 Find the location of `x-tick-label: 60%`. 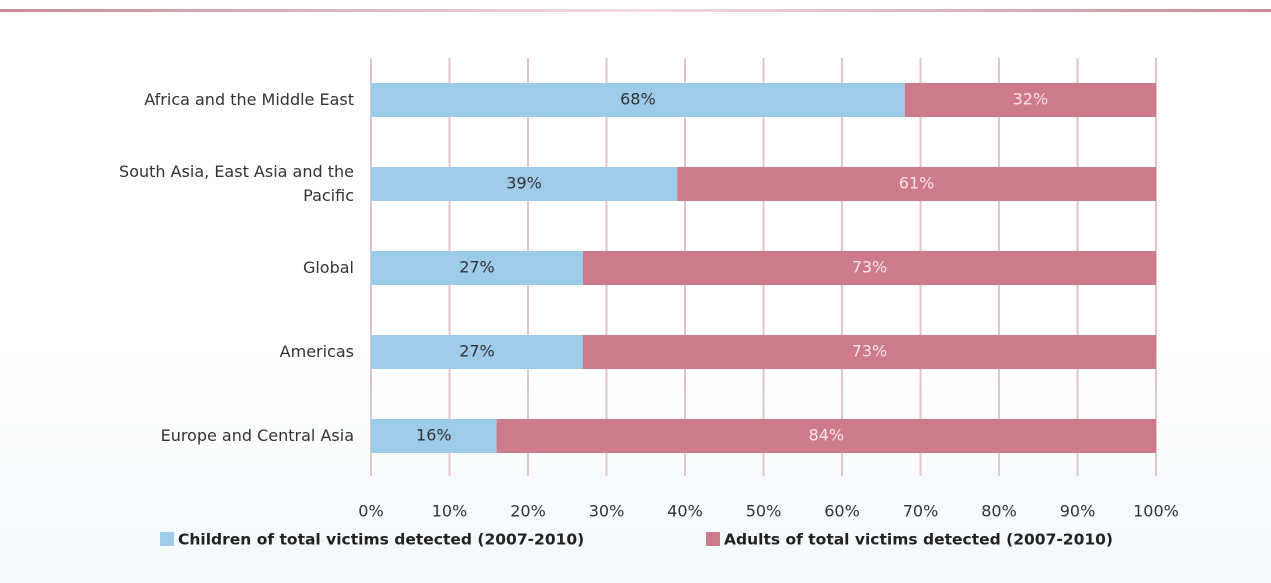

x-tick-label: 60% is located at coordinates (842, 511).